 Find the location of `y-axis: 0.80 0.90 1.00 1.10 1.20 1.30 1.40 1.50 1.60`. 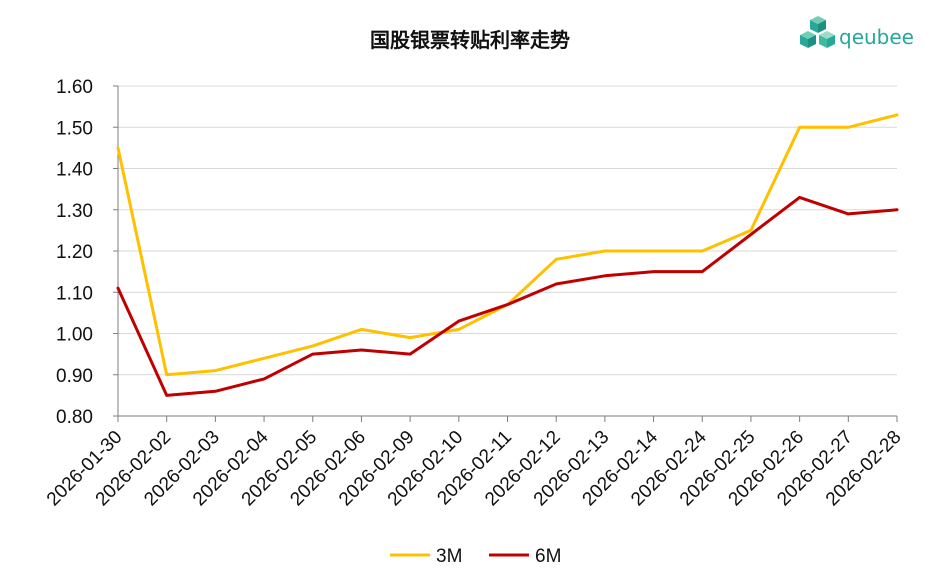

y-axis: 0.80 0.90 1.00 1.10 1.20 1.30 1.40 1.50 1.60 is located at coordinates (87, 252).